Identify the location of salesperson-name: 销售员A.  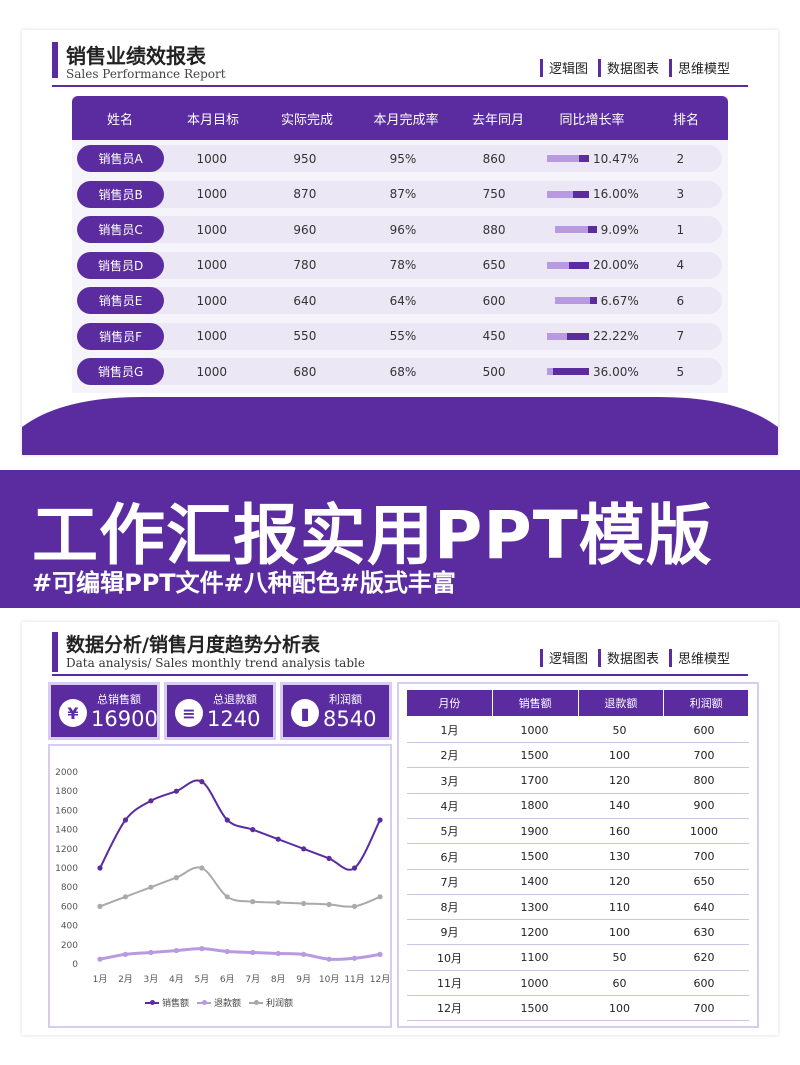
(121, 158).